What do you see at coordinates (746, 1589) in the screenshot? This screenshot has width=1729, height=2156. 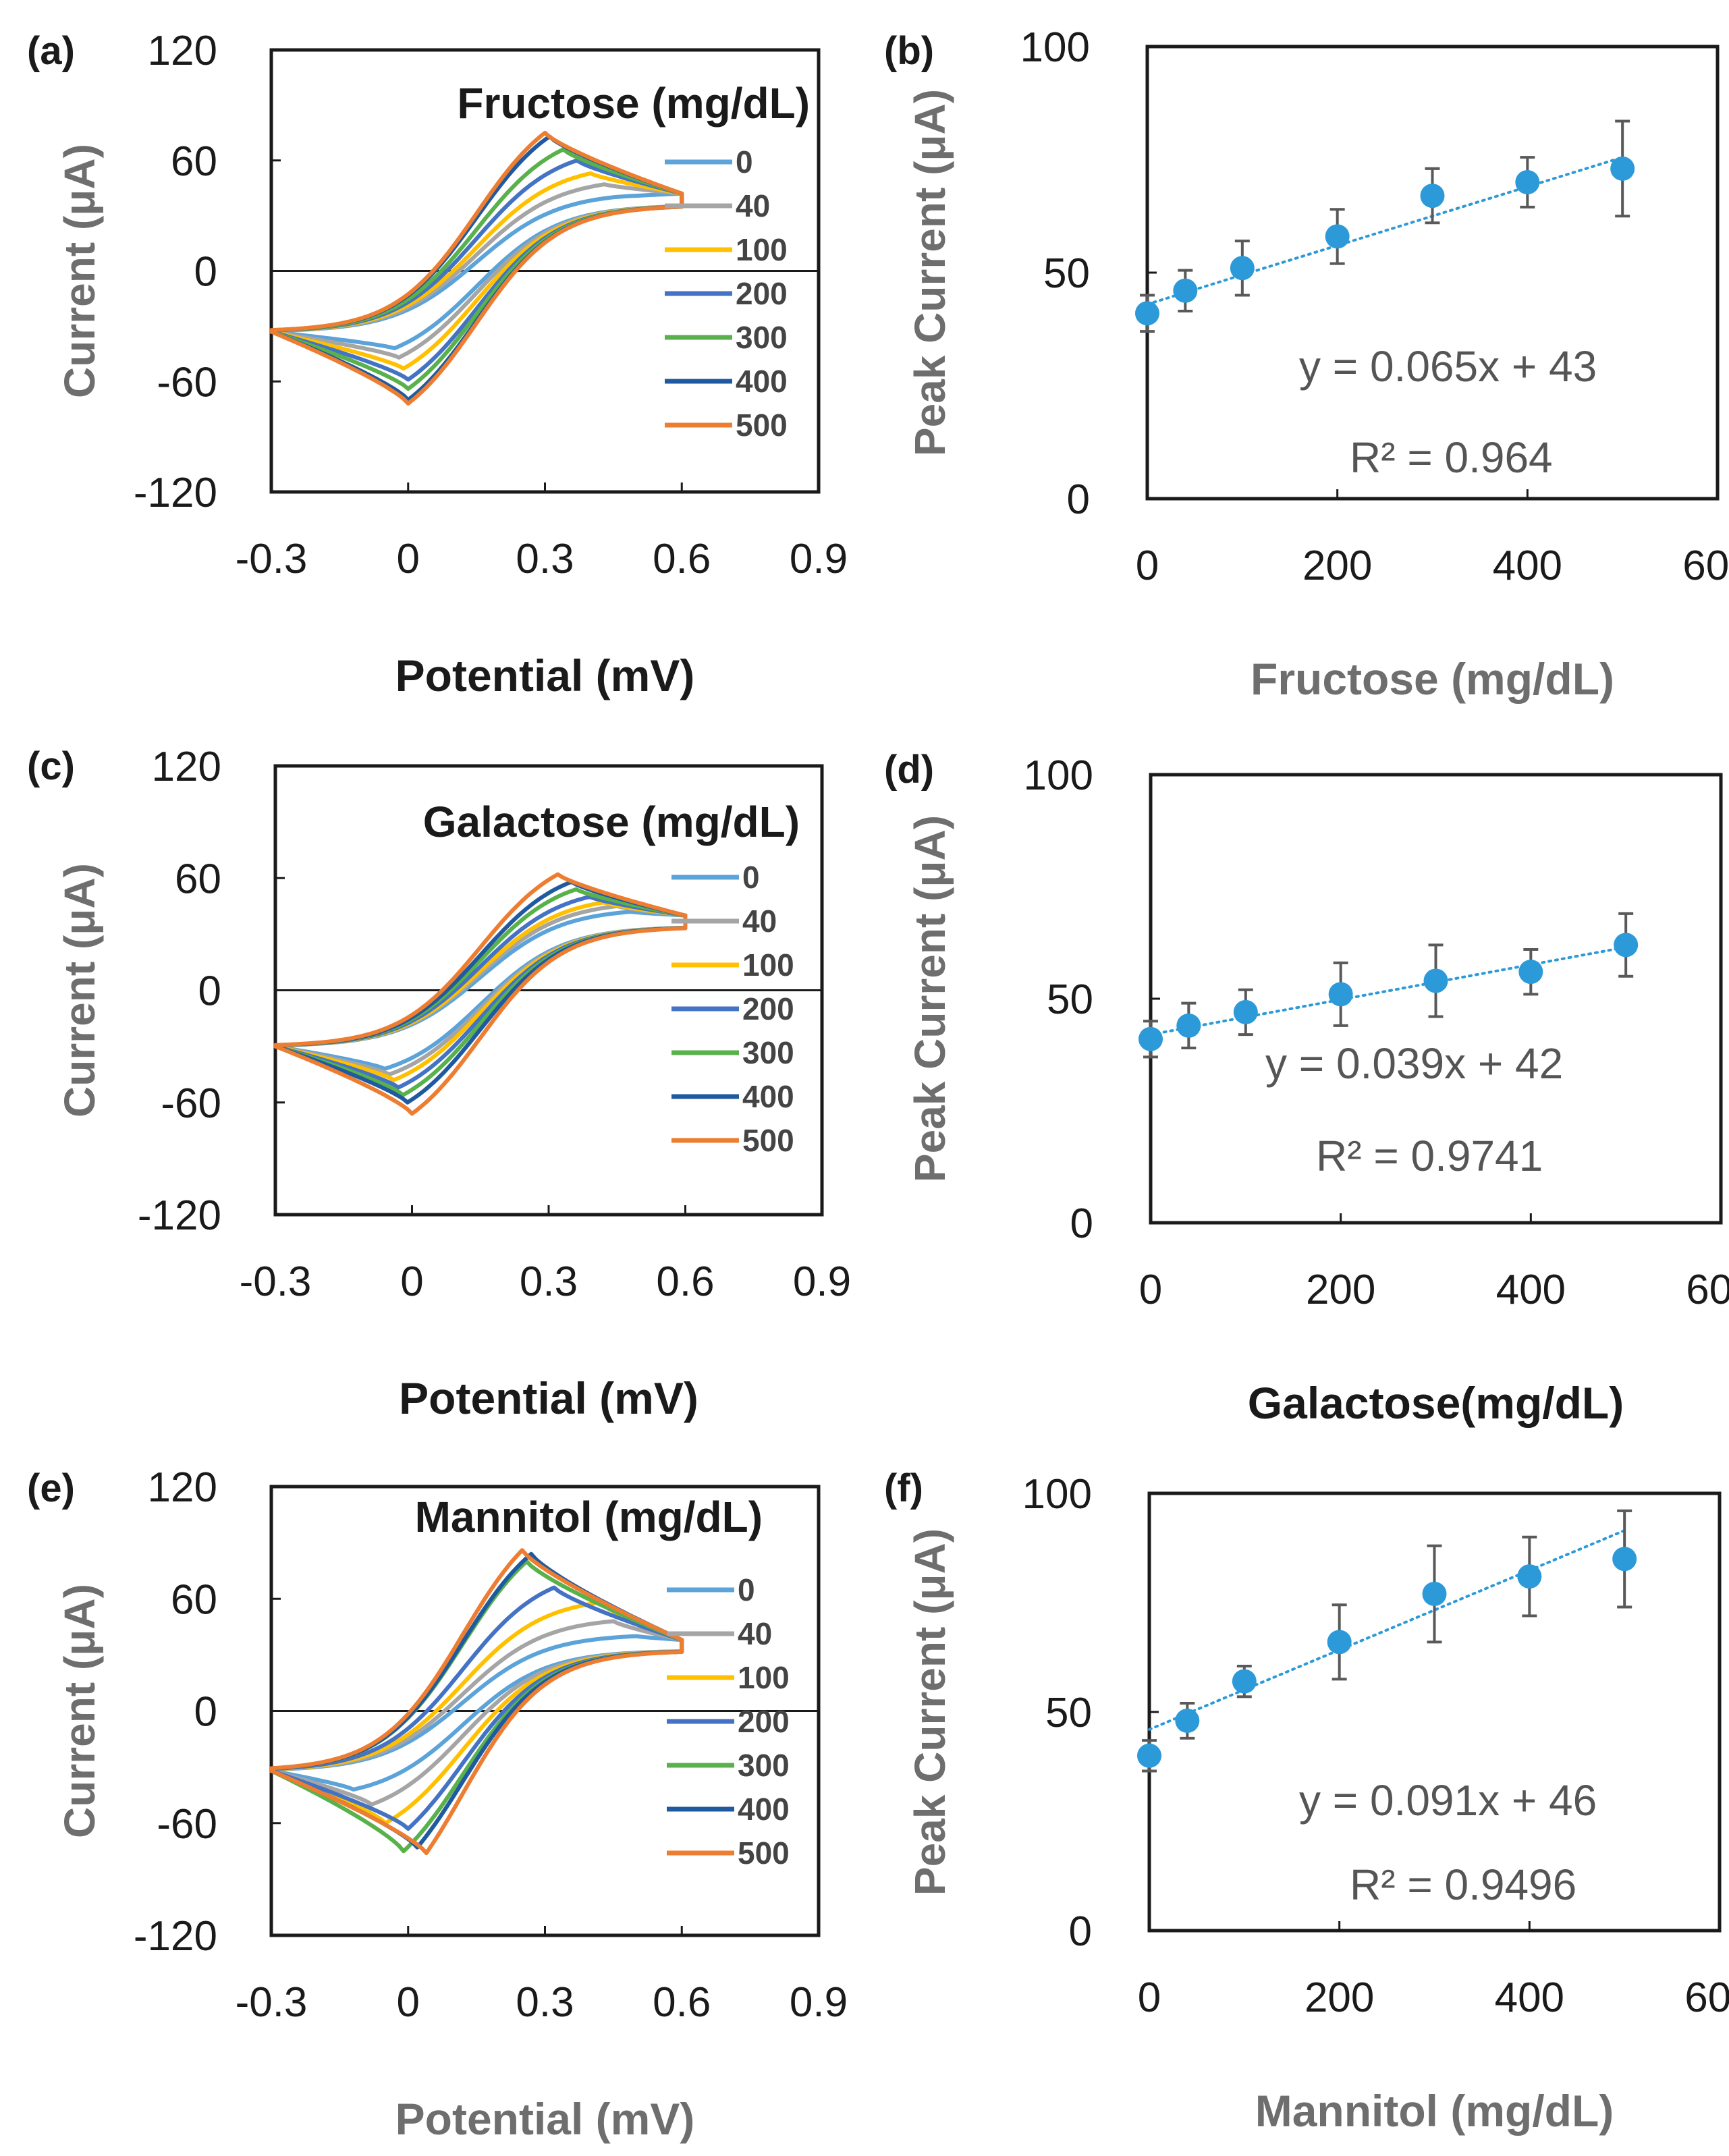 I see `legend-label: 0` at bounding box center [746, 1589].